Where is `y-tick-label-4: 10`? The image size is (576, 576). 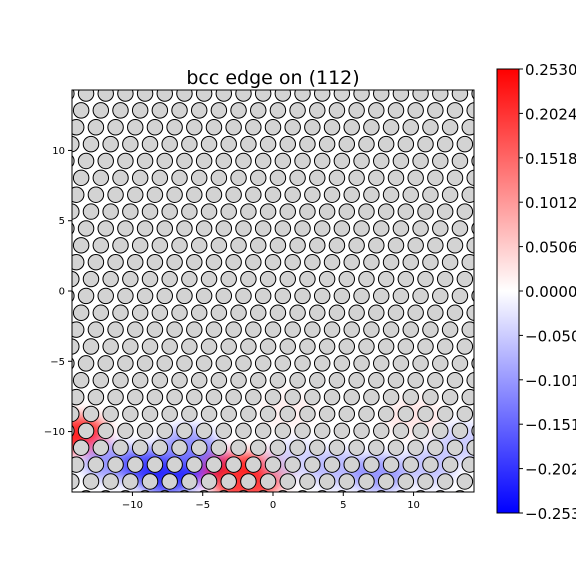
y-tick-label-4: 10 is located at coordinates (58, 151).